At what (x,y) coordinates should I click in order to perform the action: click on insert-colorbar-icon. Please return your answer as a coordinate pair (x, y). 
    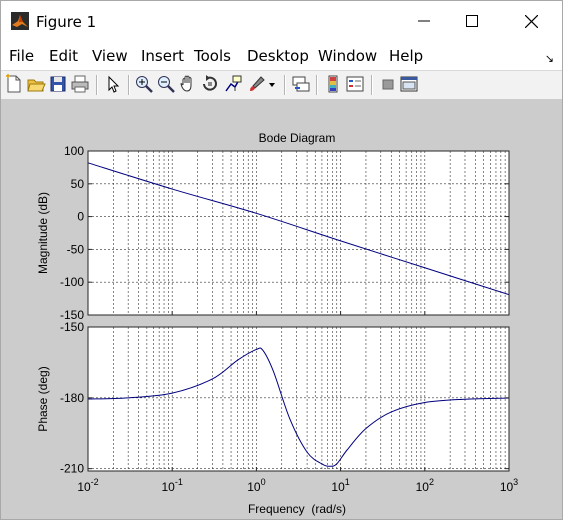
    Looking at the image, I should click on (333, 84).